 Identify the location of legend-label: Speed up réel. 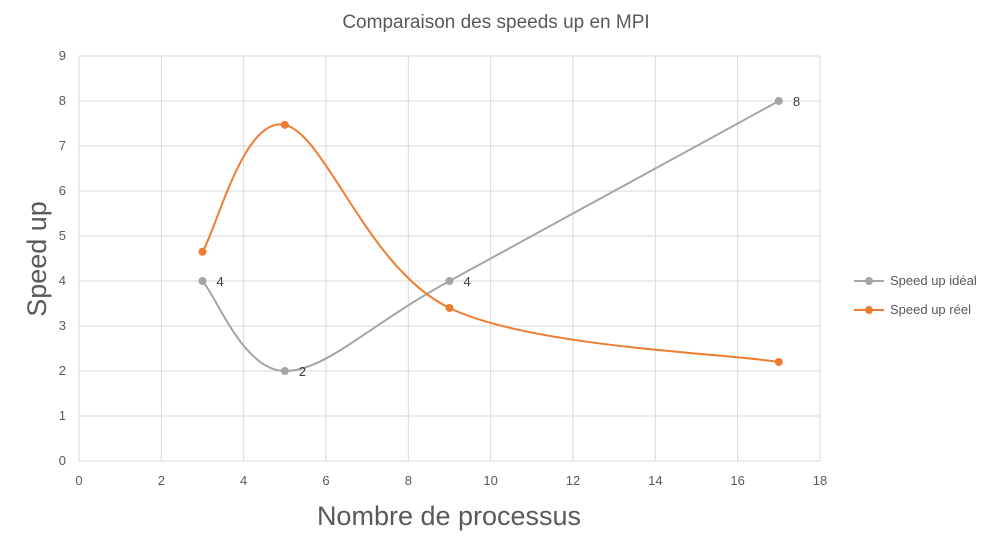
(930, 309).